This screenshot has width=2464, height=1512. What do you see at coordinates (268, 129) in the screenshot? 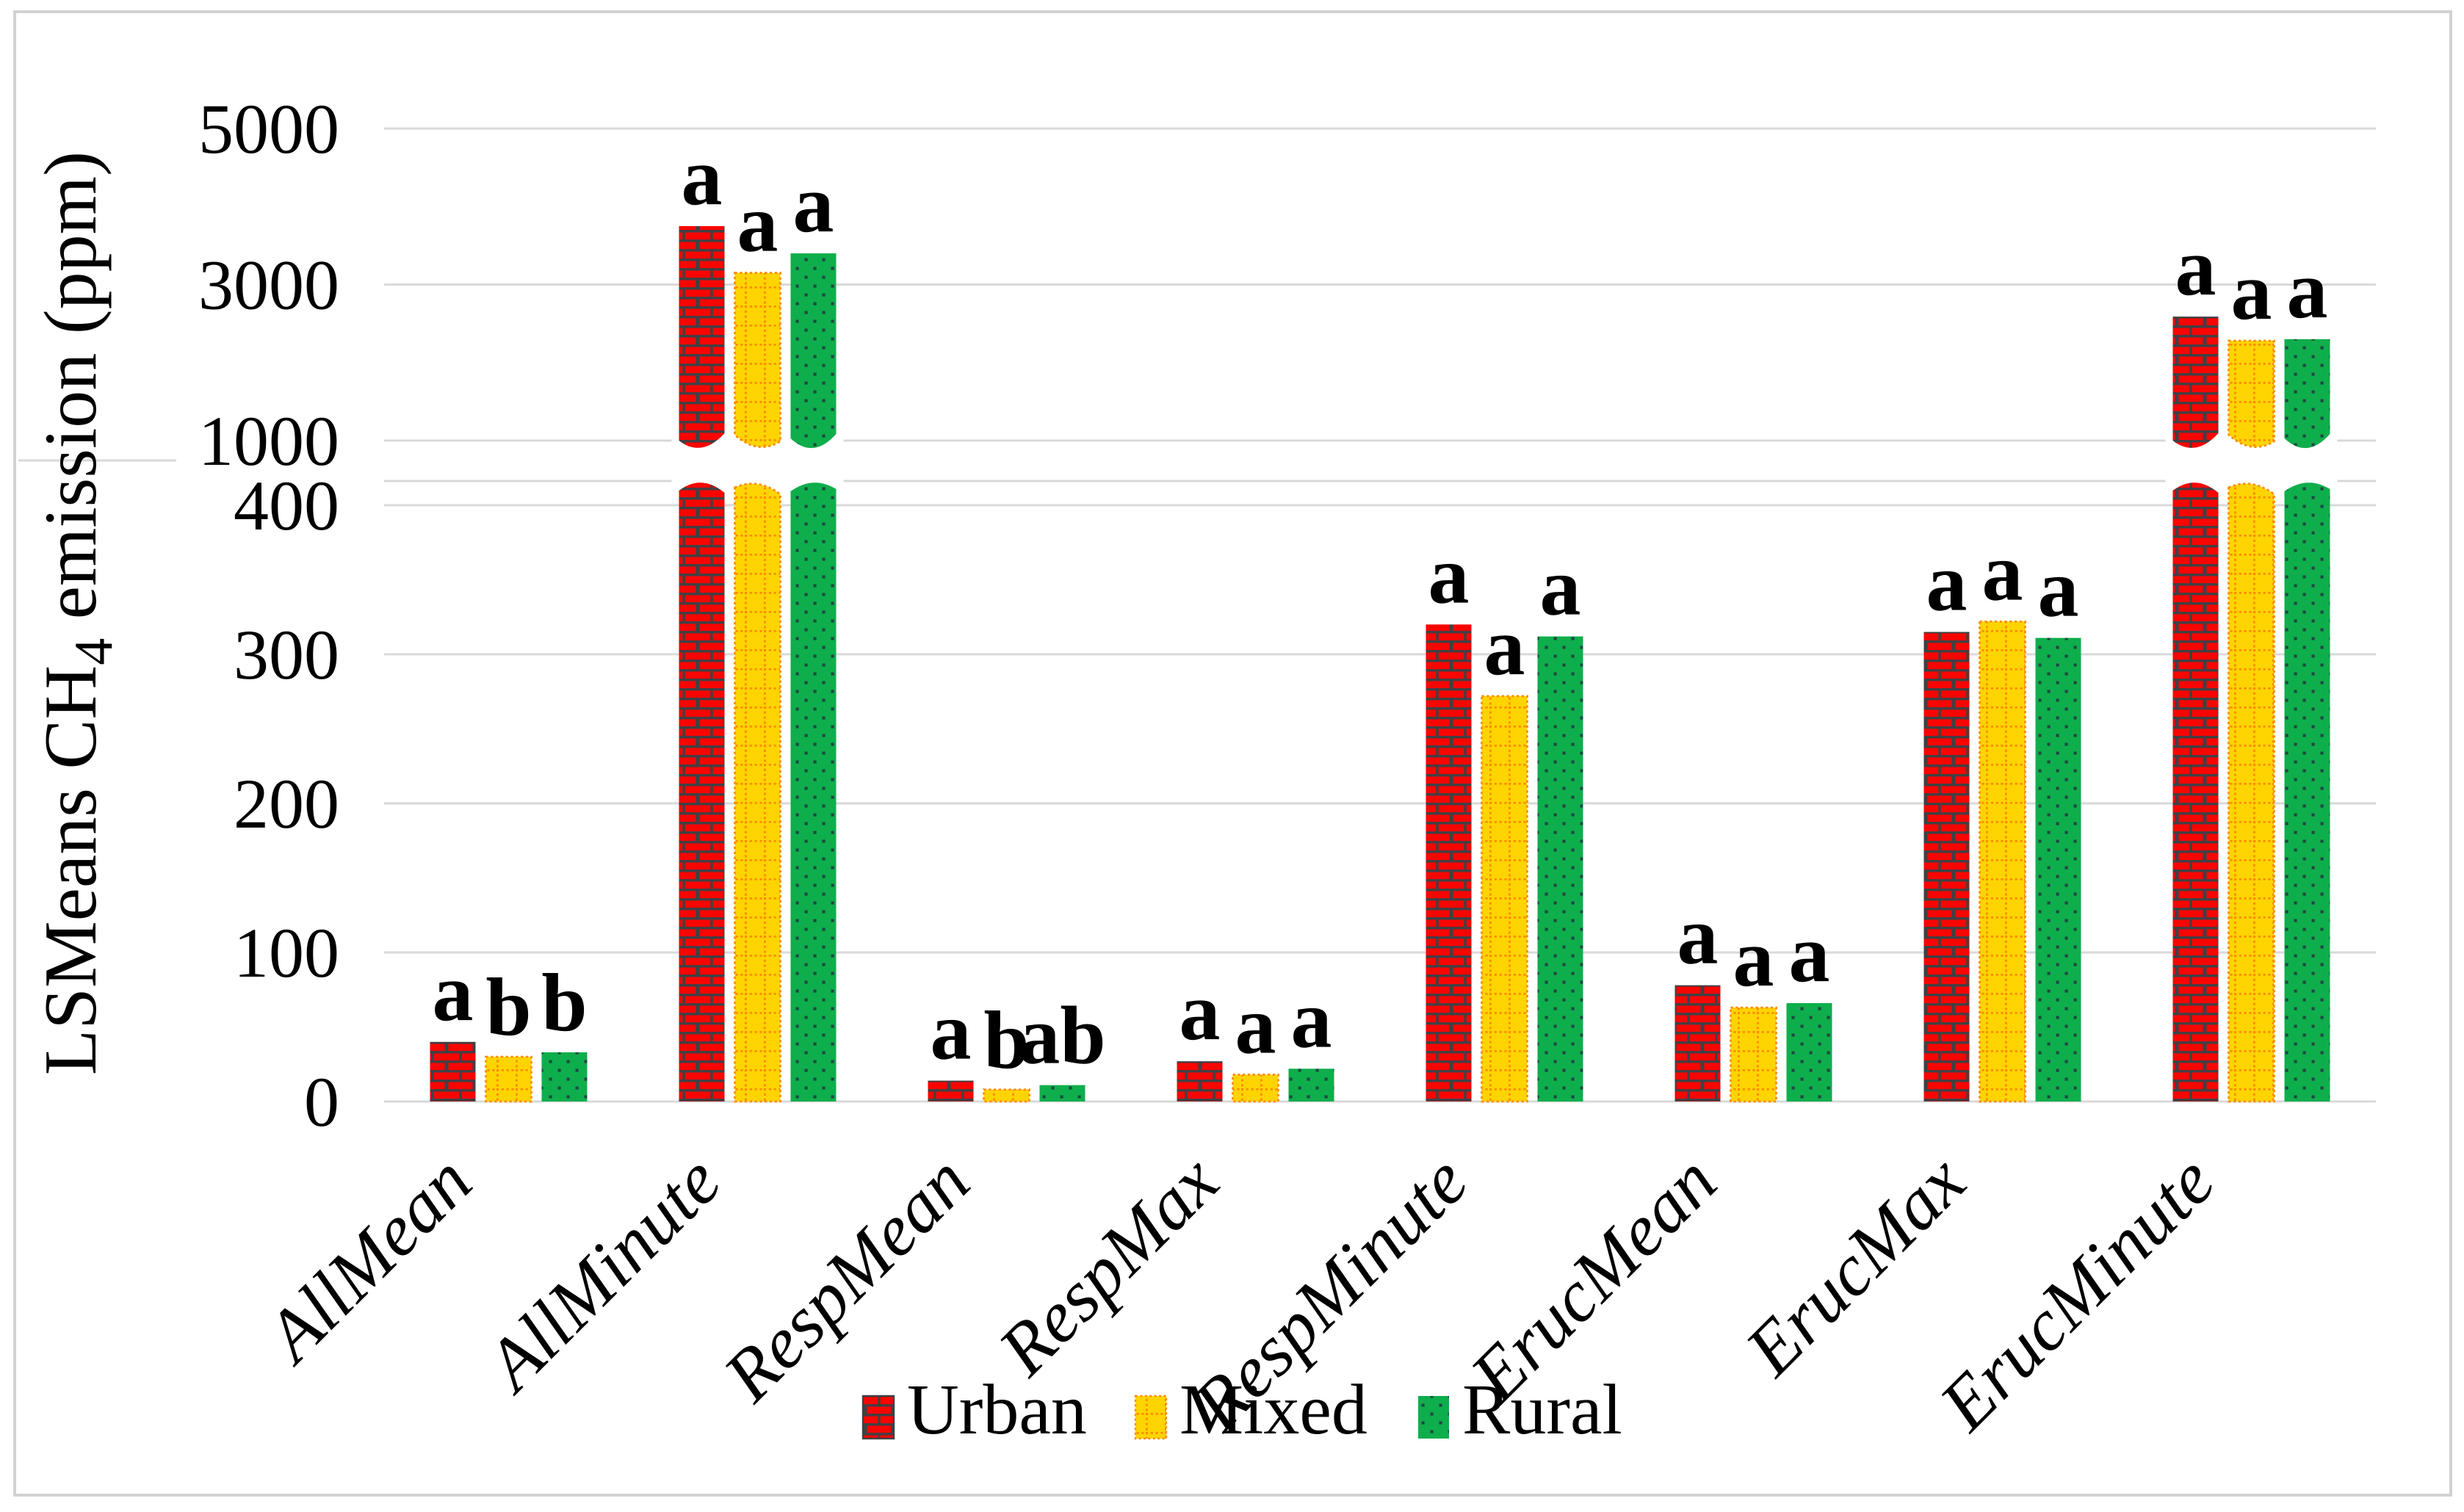
I see `y-tick-label-5000: 5000` at bounding box center [268, 129].